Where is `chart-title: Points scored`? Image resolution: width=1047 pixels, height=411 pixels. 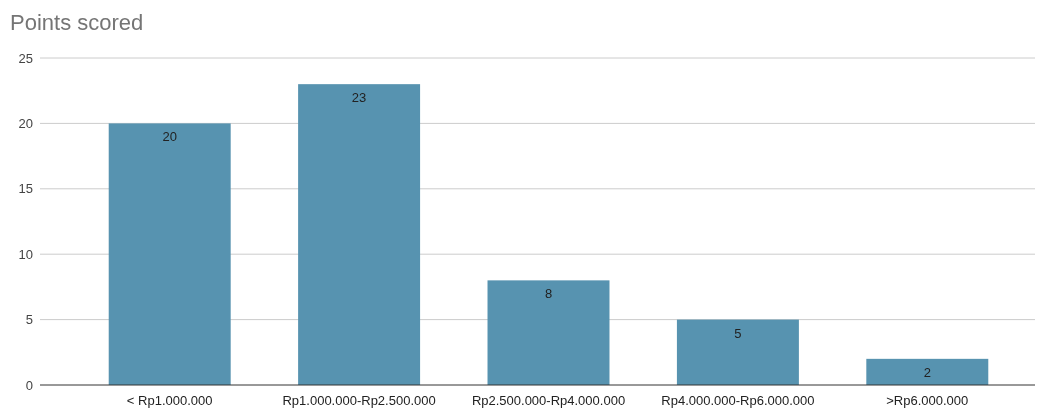 chart-title: Points scored is located at coordinates (77, 22).